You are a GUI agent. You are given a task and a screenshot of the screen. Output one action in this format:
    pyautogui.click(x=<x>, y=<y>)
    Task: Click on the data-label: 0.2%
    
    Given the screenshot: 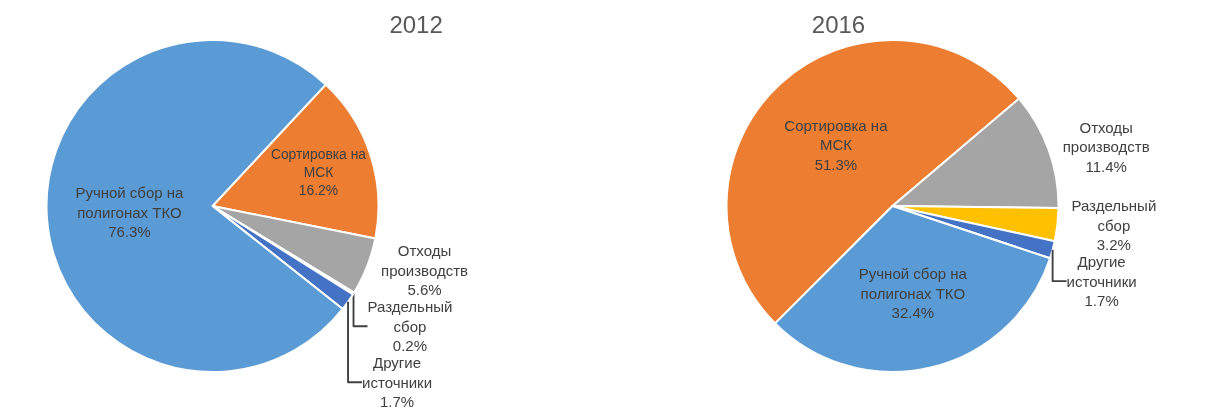 What is the action you would take?
    pyautogui.click(x=410, y=346)
    